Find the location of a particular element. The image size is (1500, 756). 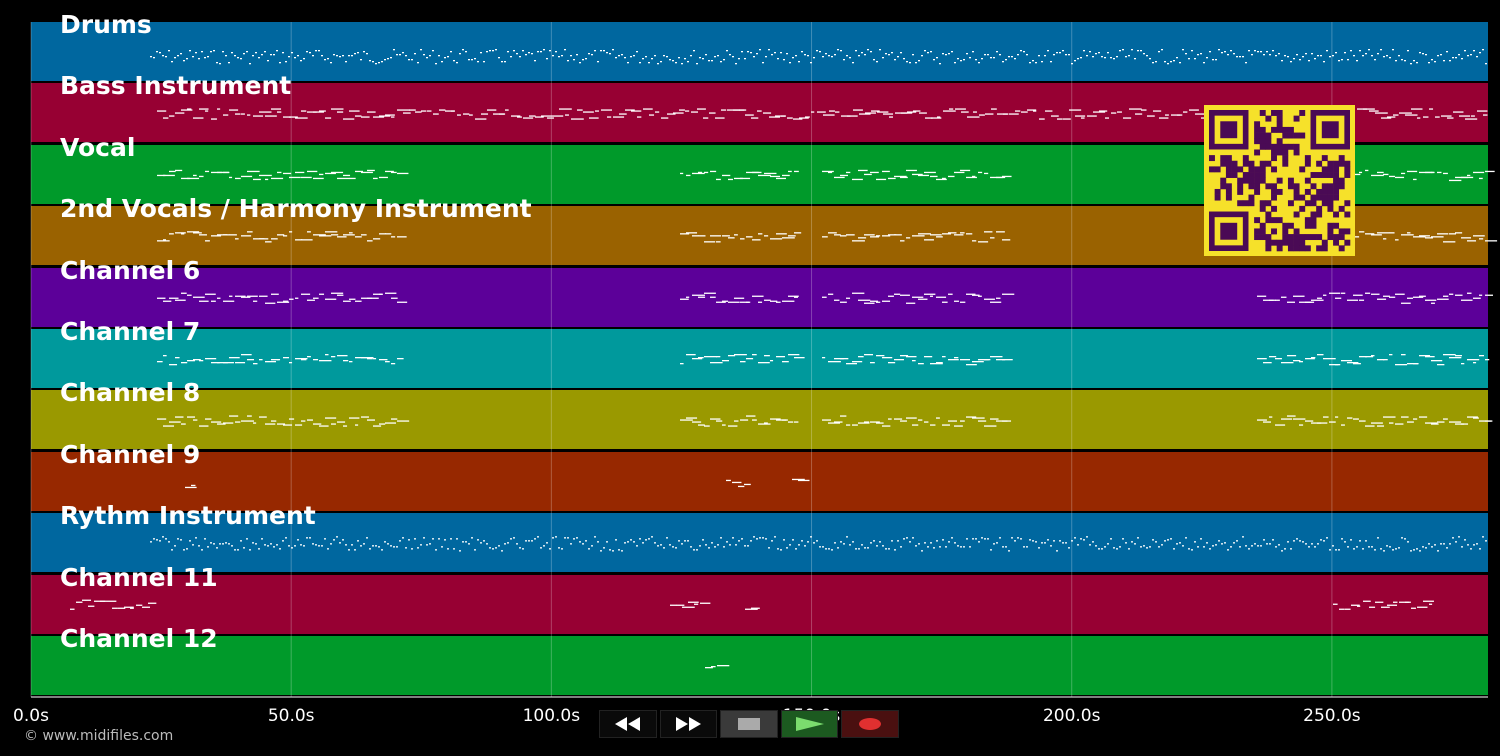

stop-icon is located at coordinates (748, 724).